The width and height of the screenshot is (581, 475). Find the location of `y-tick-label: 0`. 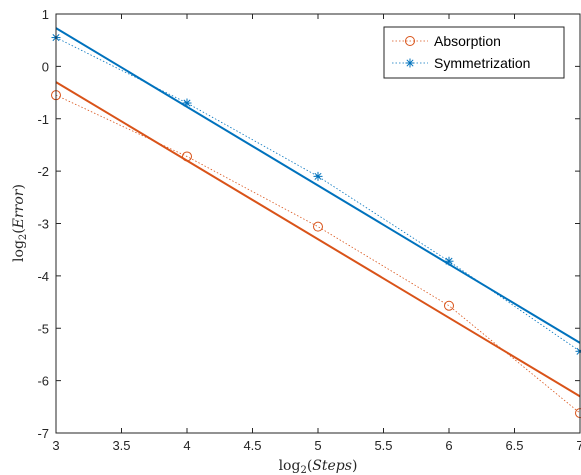

y-tick-label: 0 is located at coordinates (45, 66).